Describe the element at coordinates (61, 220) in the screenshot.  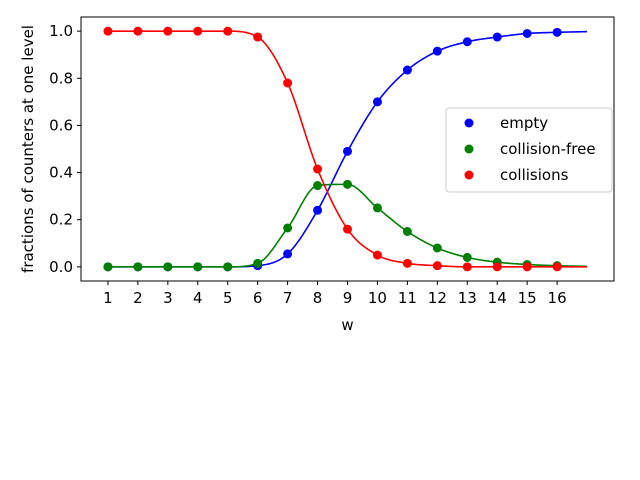
I see `y-tick-label: 0.2` at that location.